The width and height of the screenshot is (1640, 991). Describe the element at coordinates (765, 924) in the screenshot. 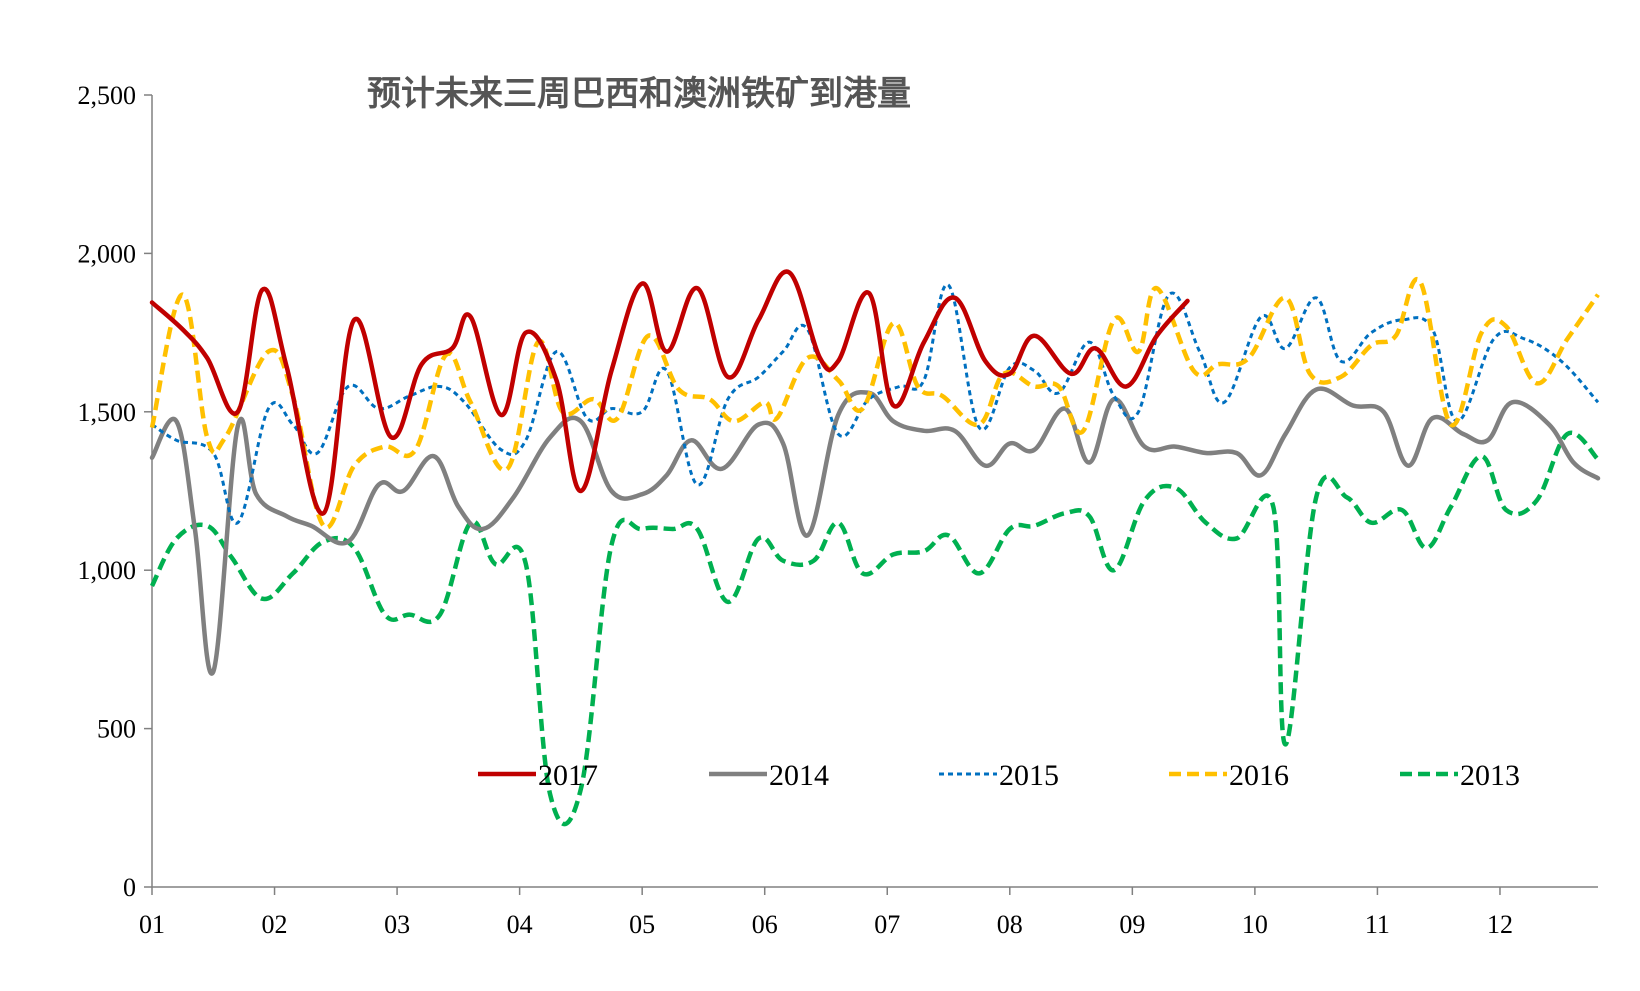

I see `x-tick-label: 06` at that location.